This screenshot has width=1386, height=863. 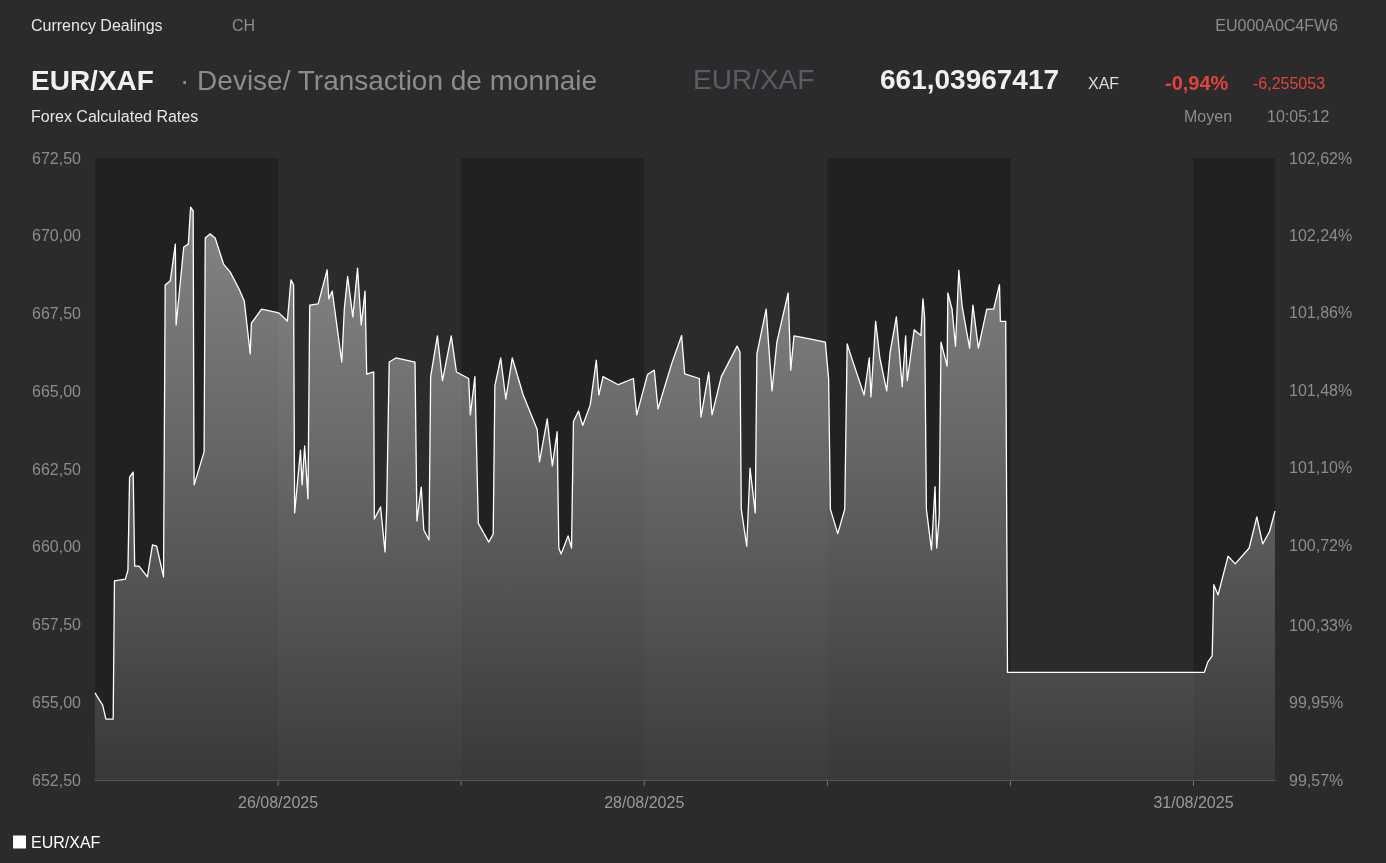 What do you see at coordinates (1197, 83) in the screenshot?
I see `text: -0,94%` at bounding box center [1197, 83].